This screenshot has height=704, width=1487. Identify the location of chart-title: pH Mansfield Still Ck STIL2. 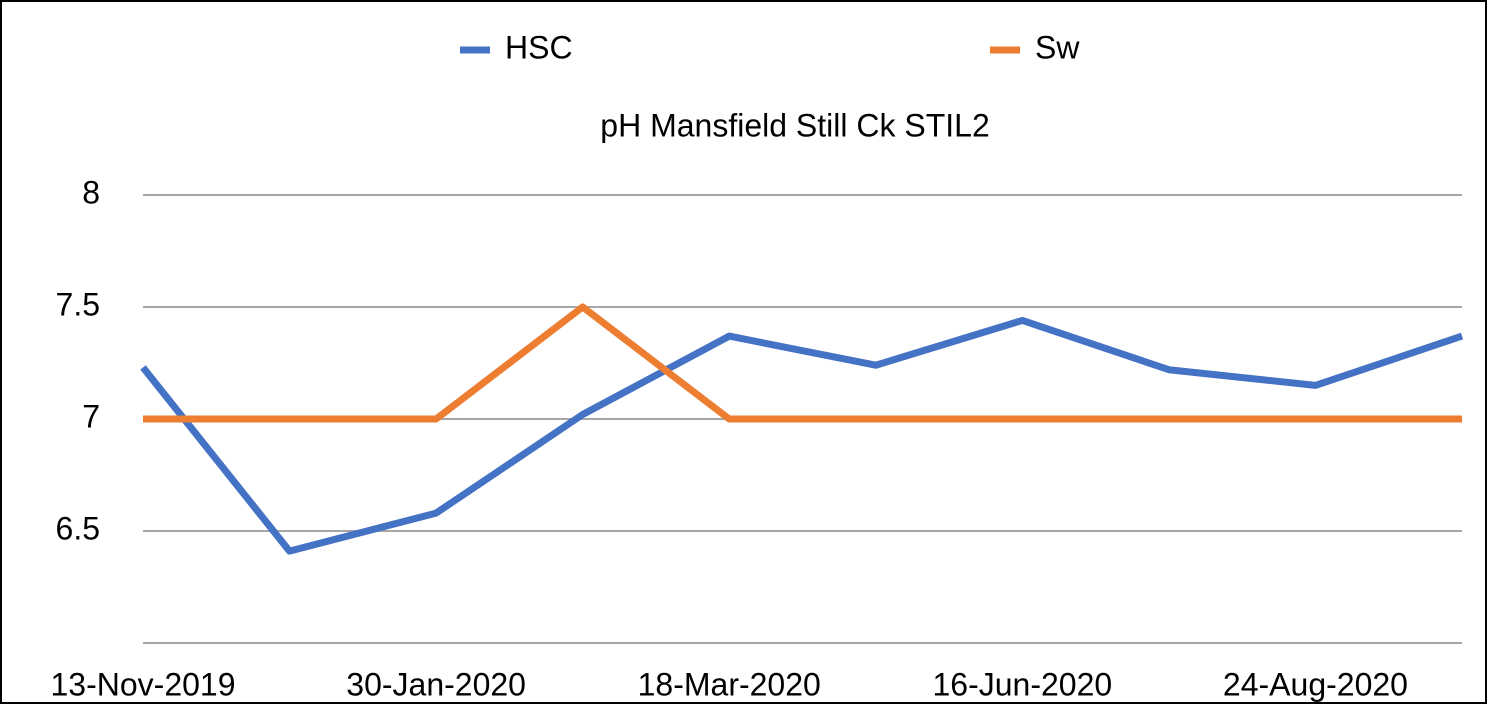
(794, 125).